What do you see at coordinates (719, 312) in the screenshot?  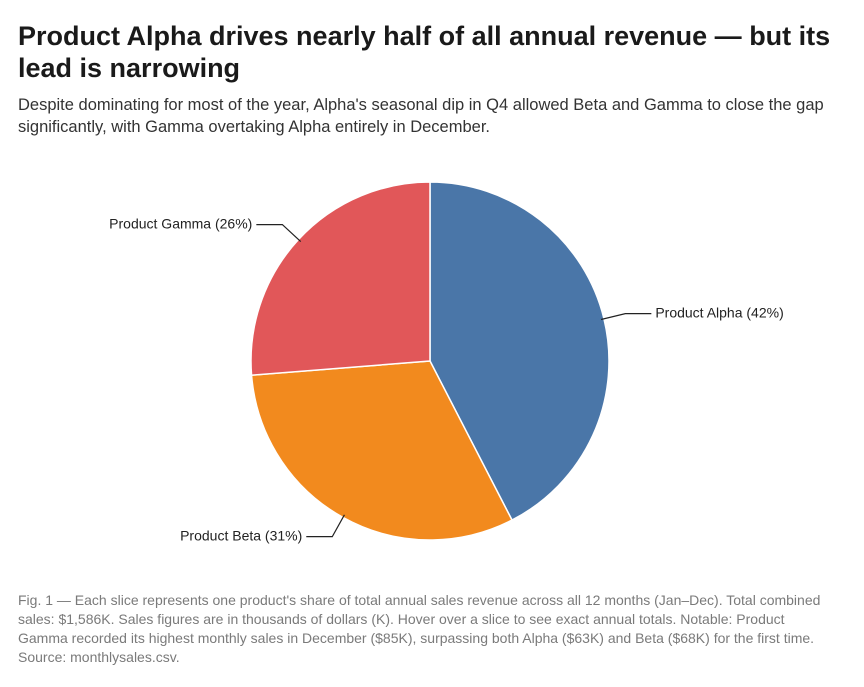 I see `slice-label-product-alpha: Product Alpha (42%)` at bounding box center [719, 312].